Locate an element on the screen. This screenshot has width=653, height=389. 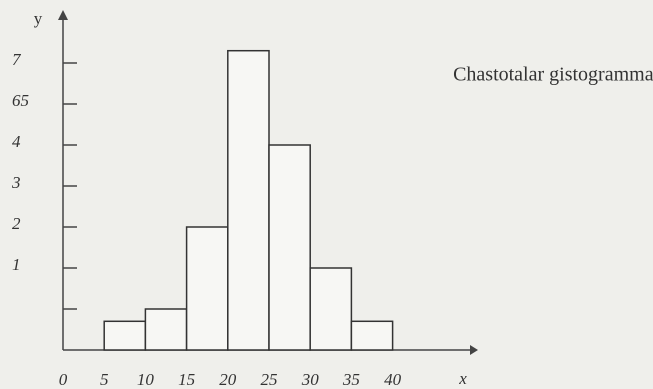
x-tick-label: 40 is located at coordinates (393, 379).